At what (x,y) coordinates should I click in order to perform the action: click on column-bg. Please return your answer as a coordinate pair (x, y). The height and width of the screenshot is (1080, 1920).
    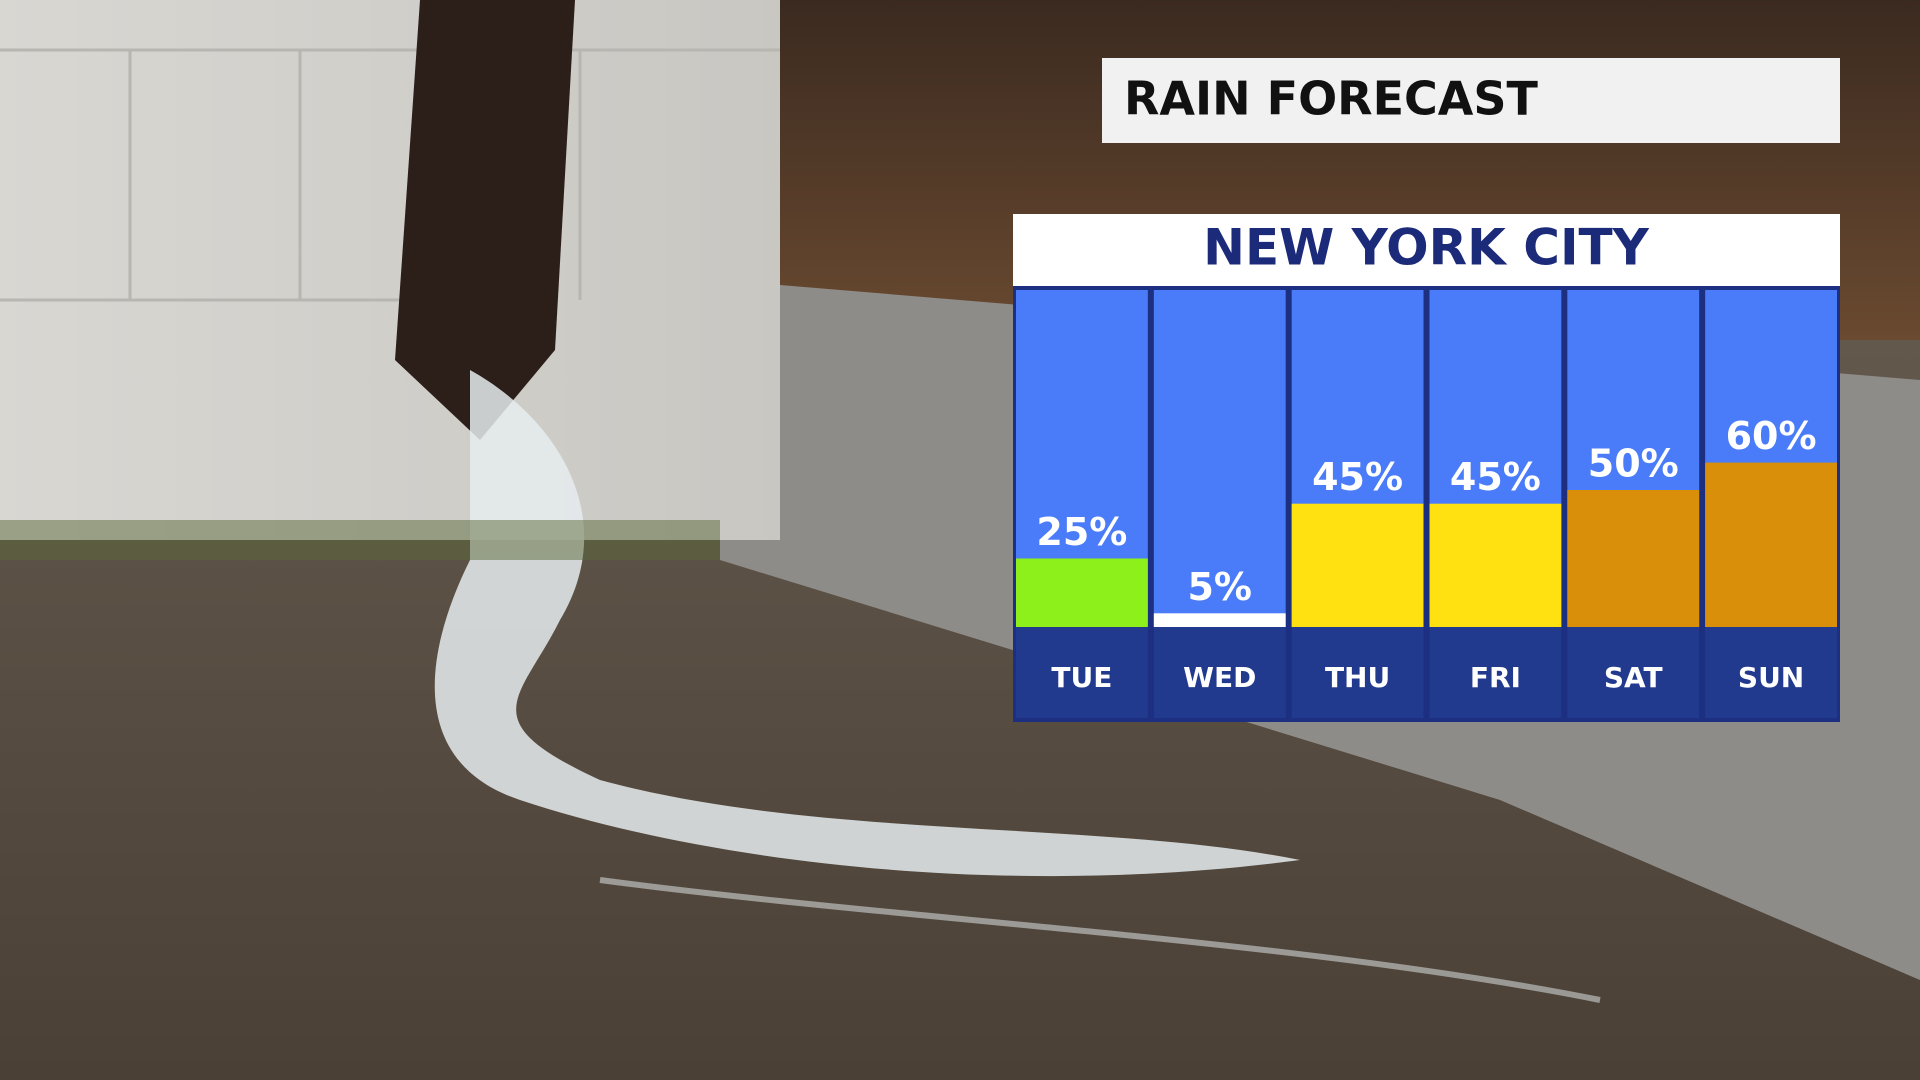
    Looking at the image, I should click on (1219, 458).